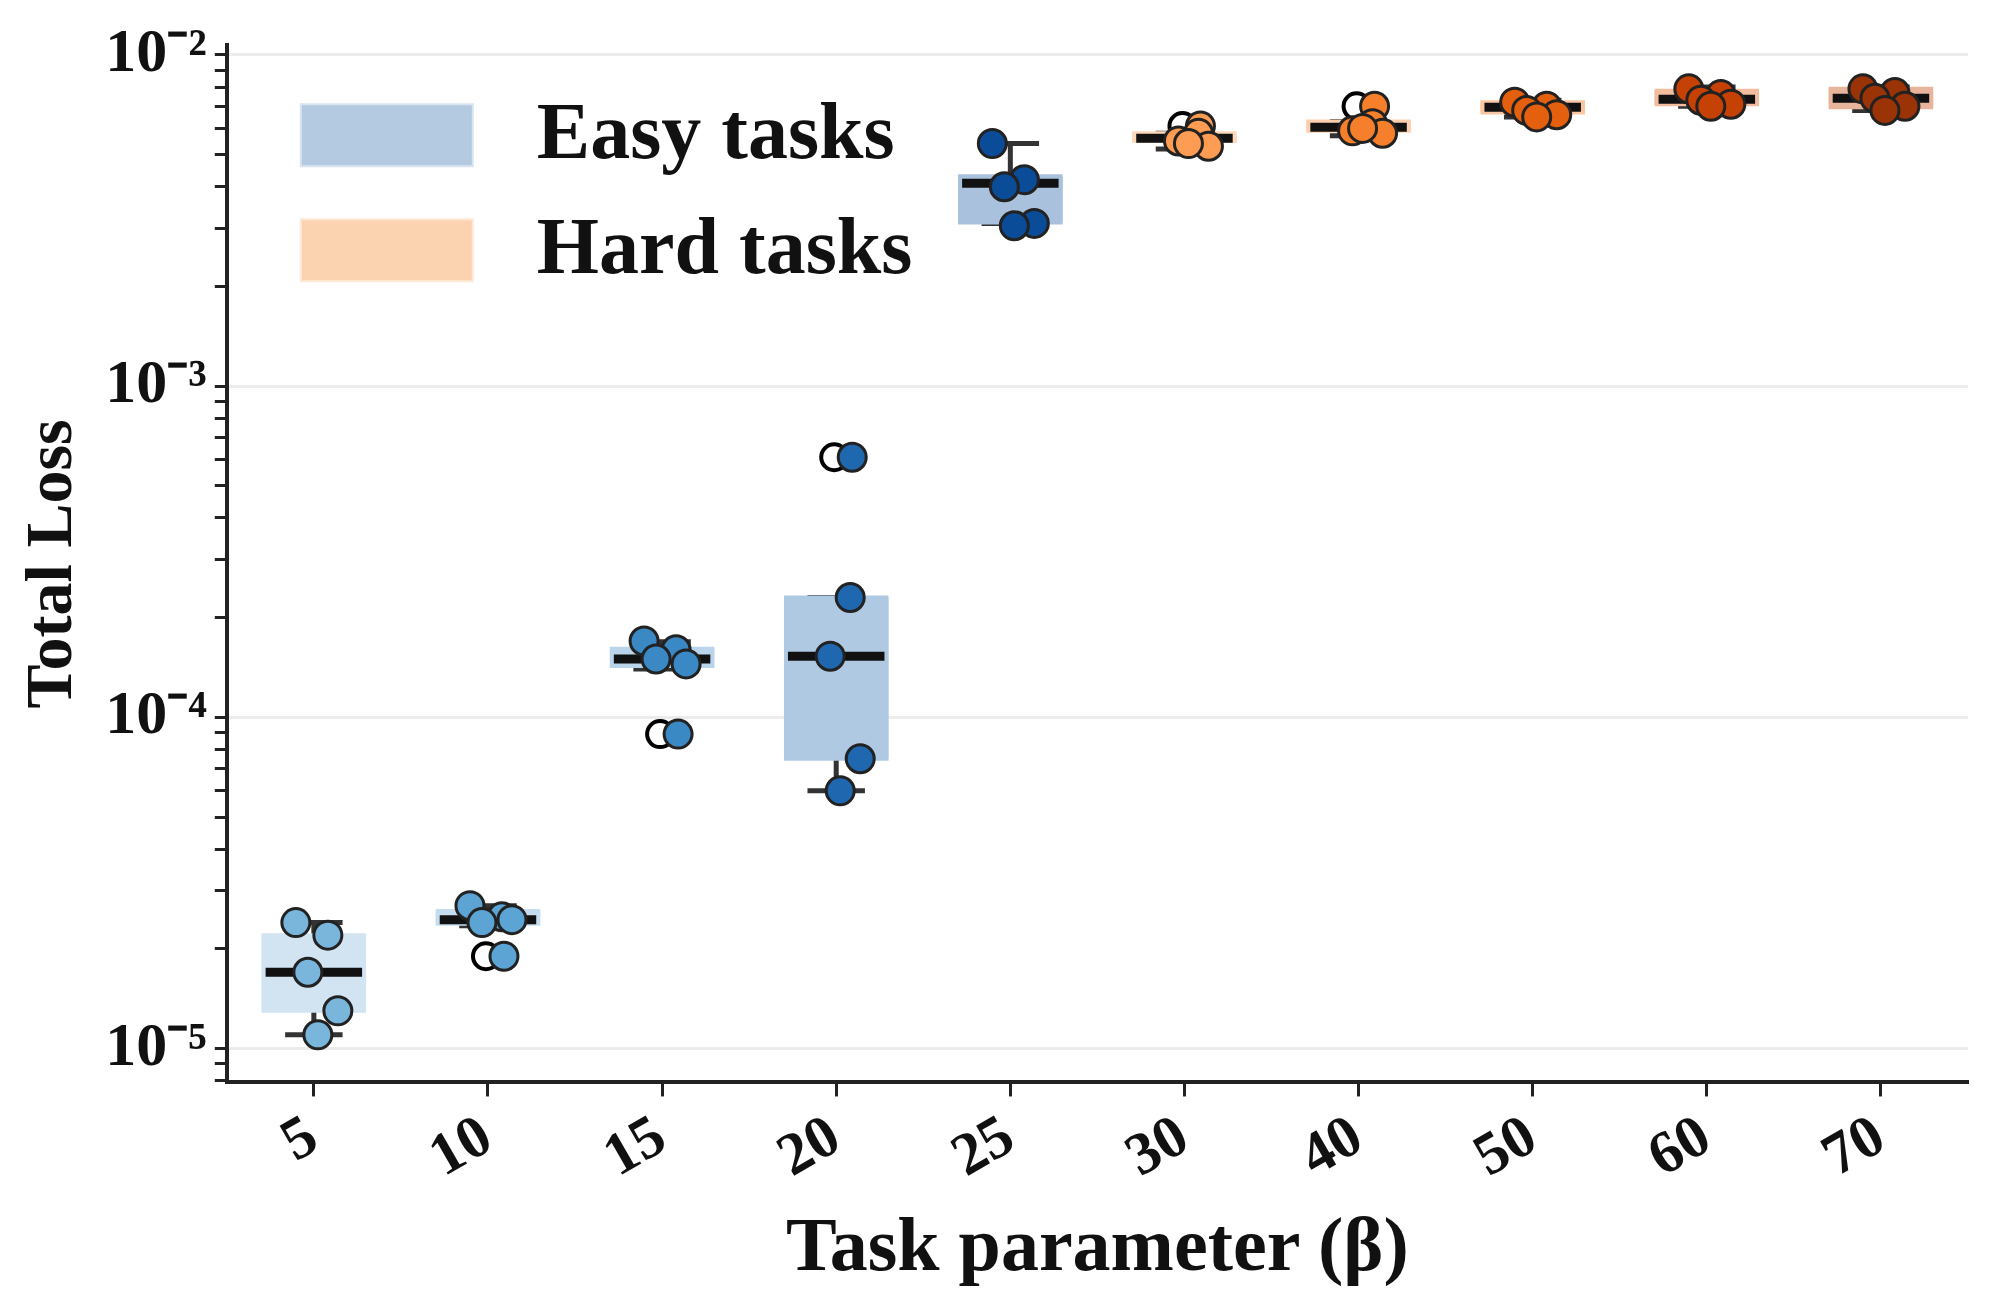 The height and width of the screenshot is (1310, 2008). What do you see at coordinates (460, 1145) in the screenshot?
I see `x-tick-label: 10` at bounding box center [460, 1145].